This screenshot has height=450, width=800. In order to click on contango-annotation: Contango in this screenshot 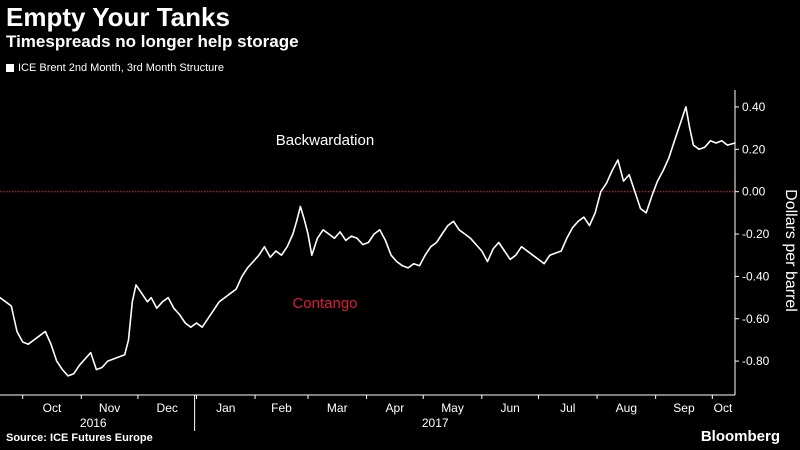, I will do `click(324, 303)`.